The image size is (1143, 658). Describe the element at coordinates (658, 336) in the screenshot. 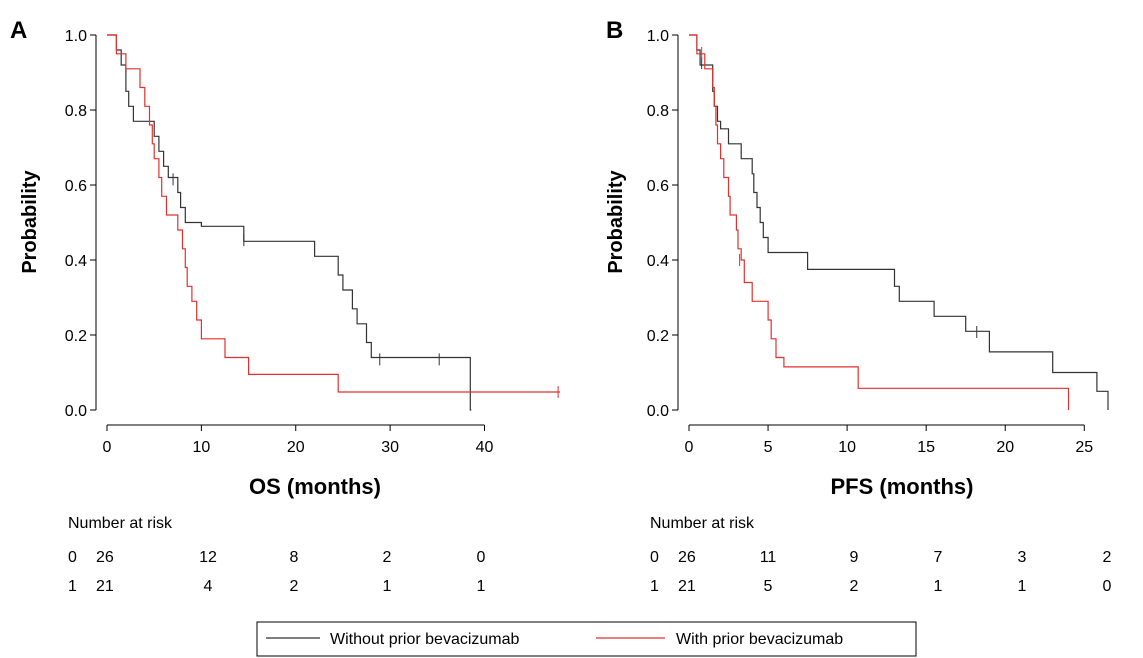

I see `y-tick-label-b: 0.2` at that location.